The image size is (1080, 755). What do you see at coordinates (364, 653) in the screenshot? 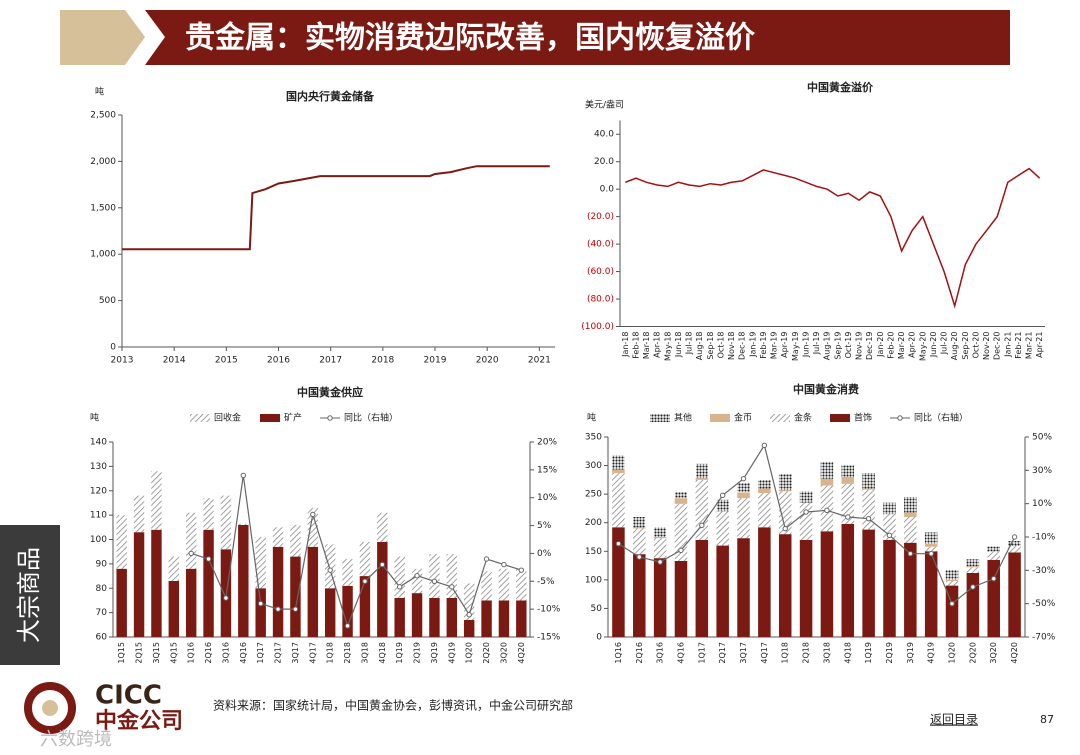
I see `x-tick-label: 3Q18` at bounding box center [364, 653].